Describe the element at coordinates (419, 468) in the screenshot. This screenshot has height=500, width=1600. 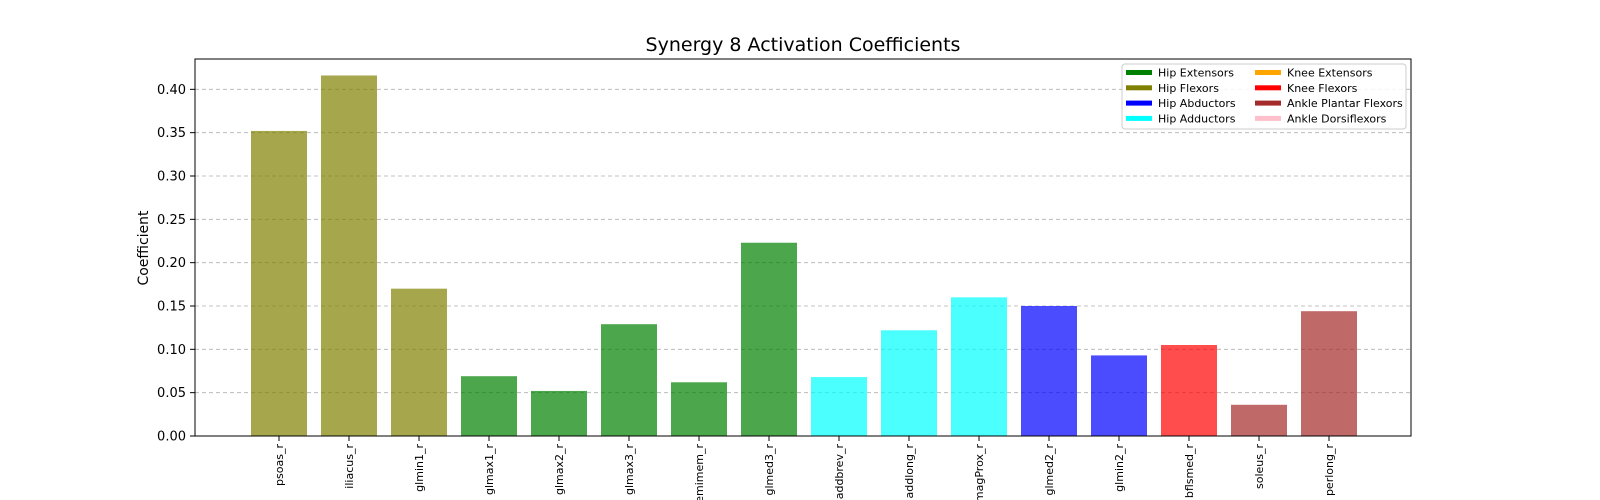
I see `x-tick-label: glmin1_r` at that location.